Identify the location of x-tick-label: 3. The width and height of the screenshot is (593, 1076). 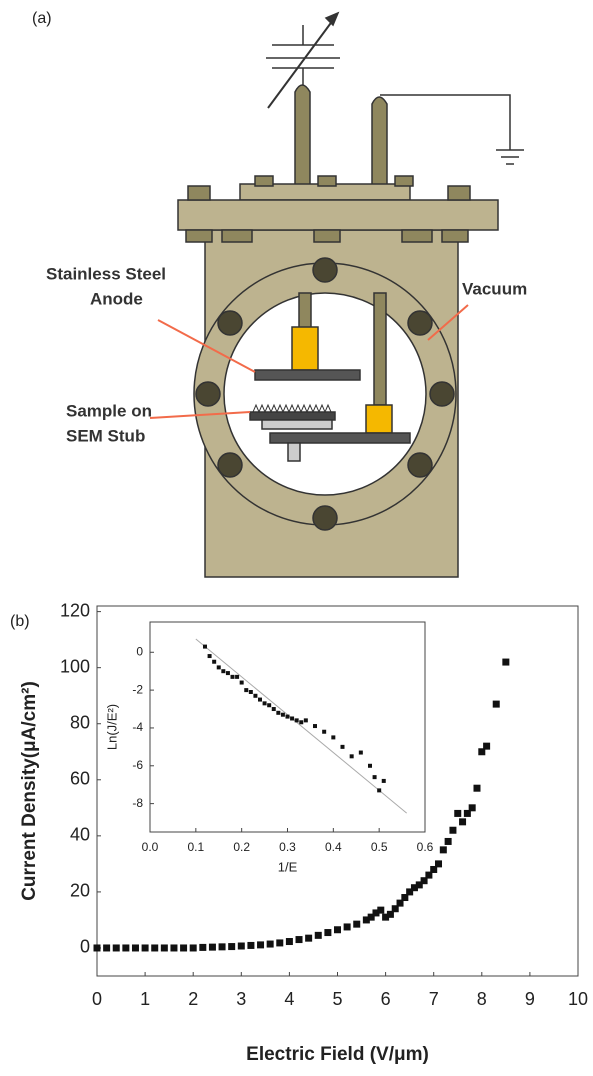
(241, 999).